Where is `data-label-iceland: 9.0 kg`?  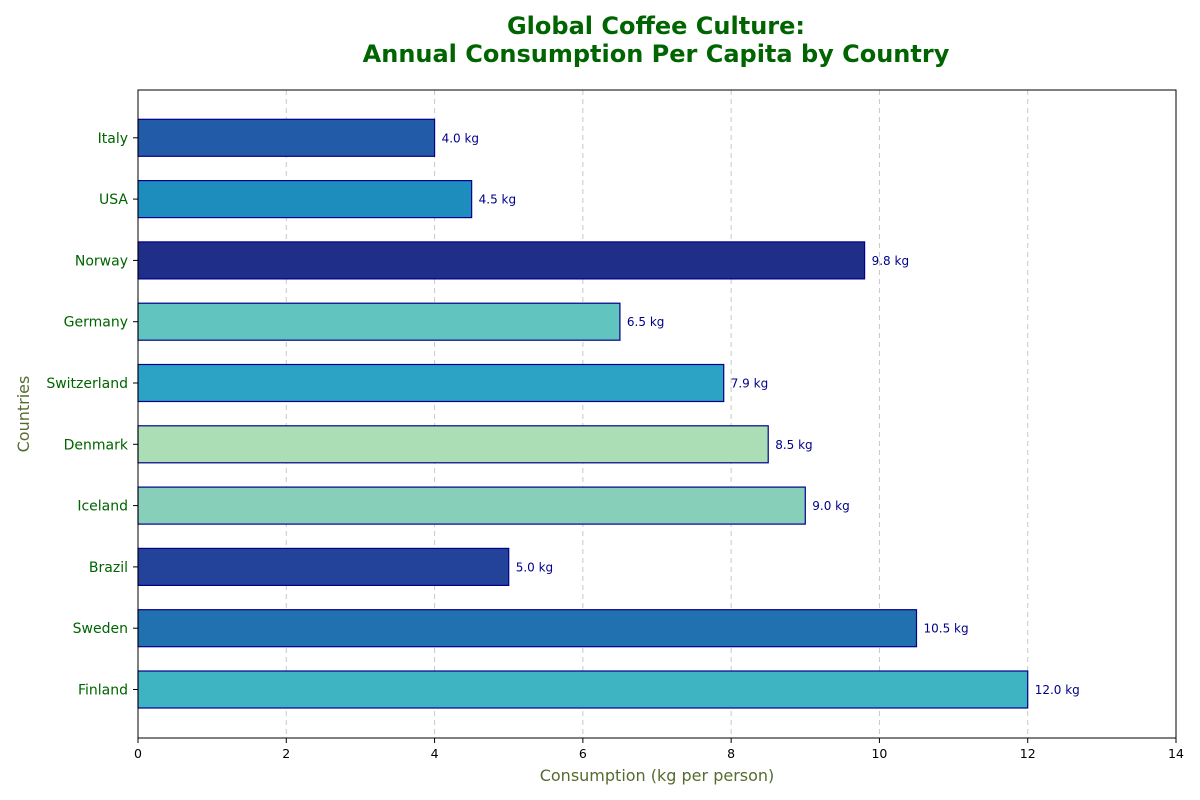
data-label-iceland: 9.0 kg is located at coordinates (830, 506).